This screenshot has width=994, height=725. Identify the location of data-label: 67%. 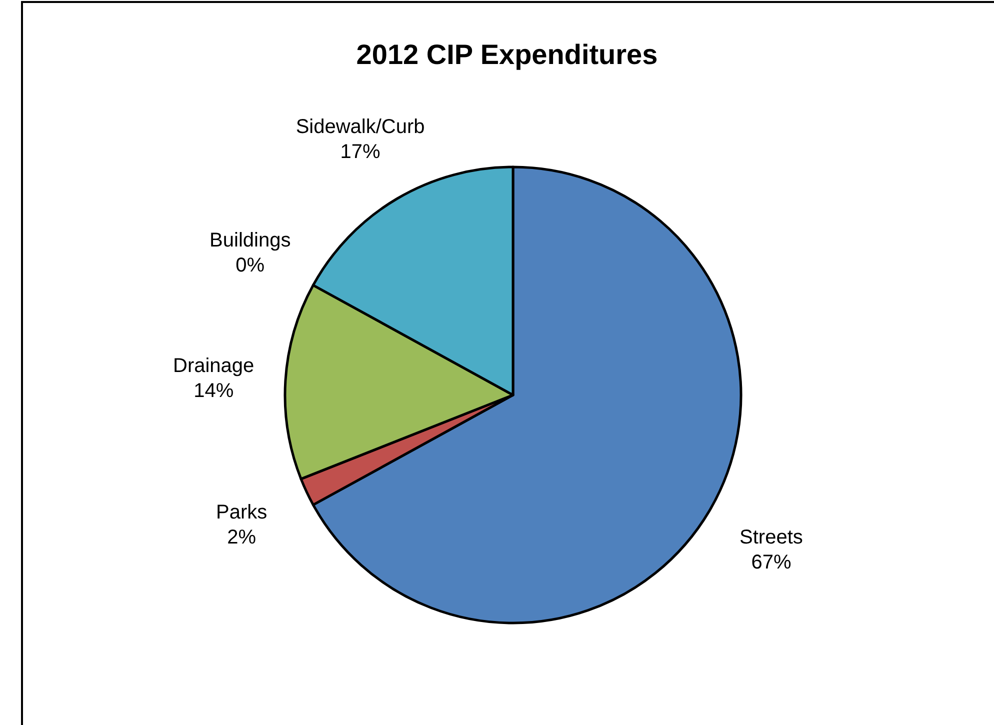
(771, 563).